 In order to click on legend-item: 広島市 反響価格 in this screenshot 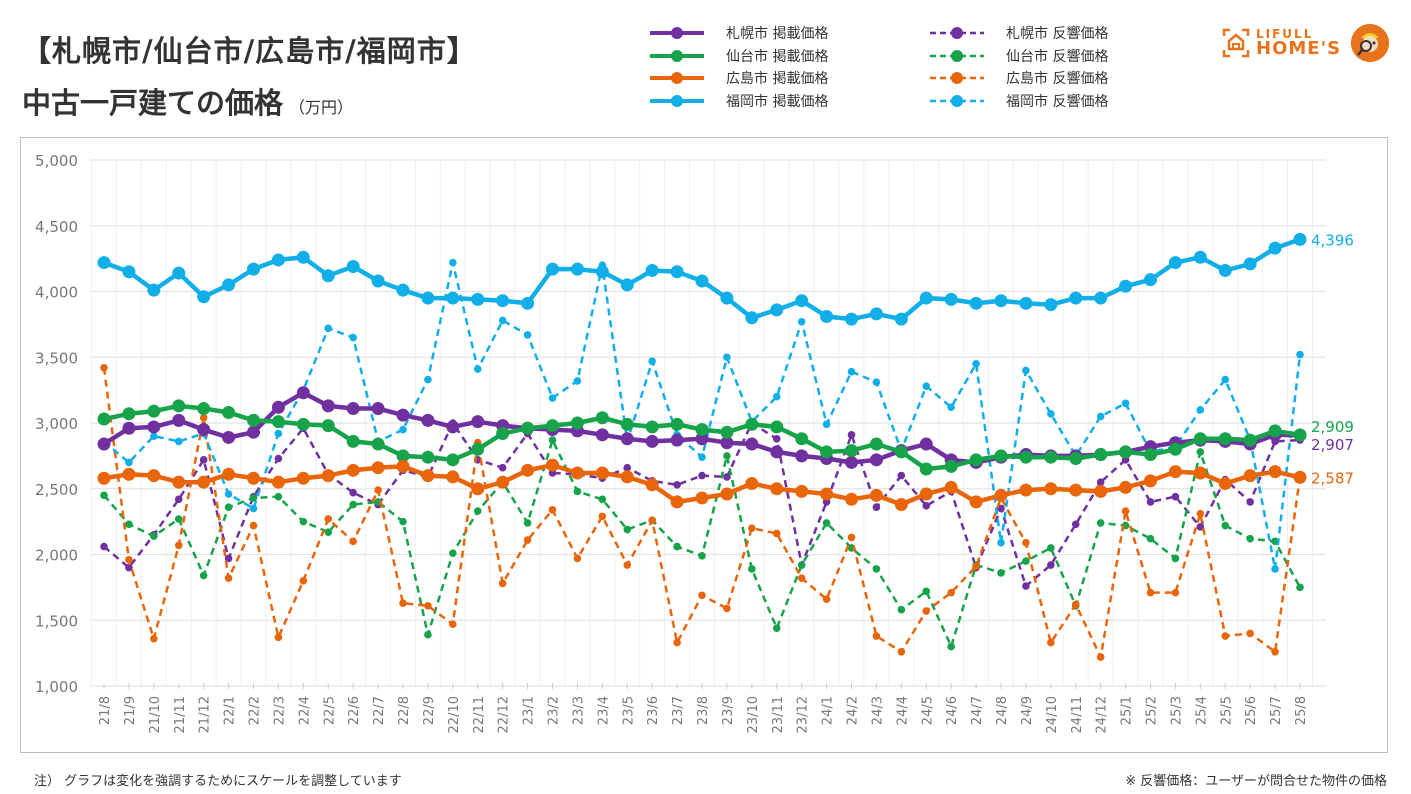, I will do `click(1018, 78)`.